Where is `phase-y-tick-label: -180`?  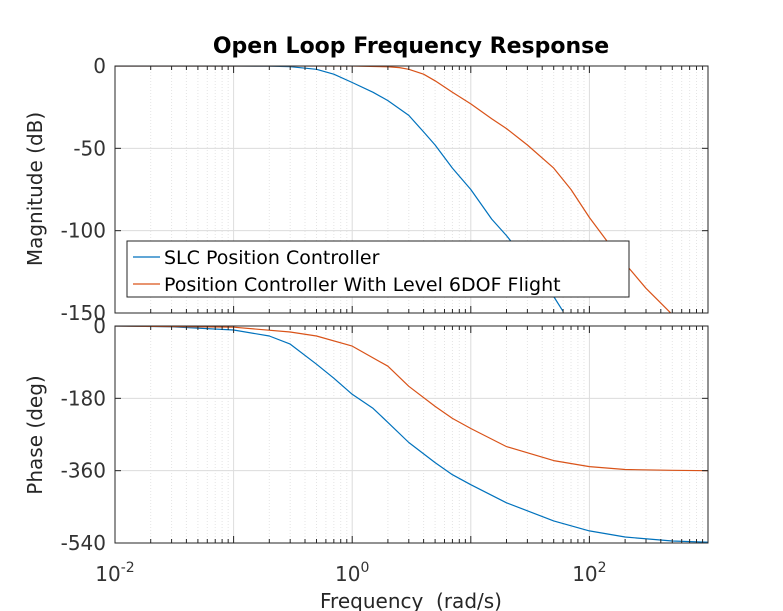 phase-y-tick-label: -180 is located at coordinates (83, 398).